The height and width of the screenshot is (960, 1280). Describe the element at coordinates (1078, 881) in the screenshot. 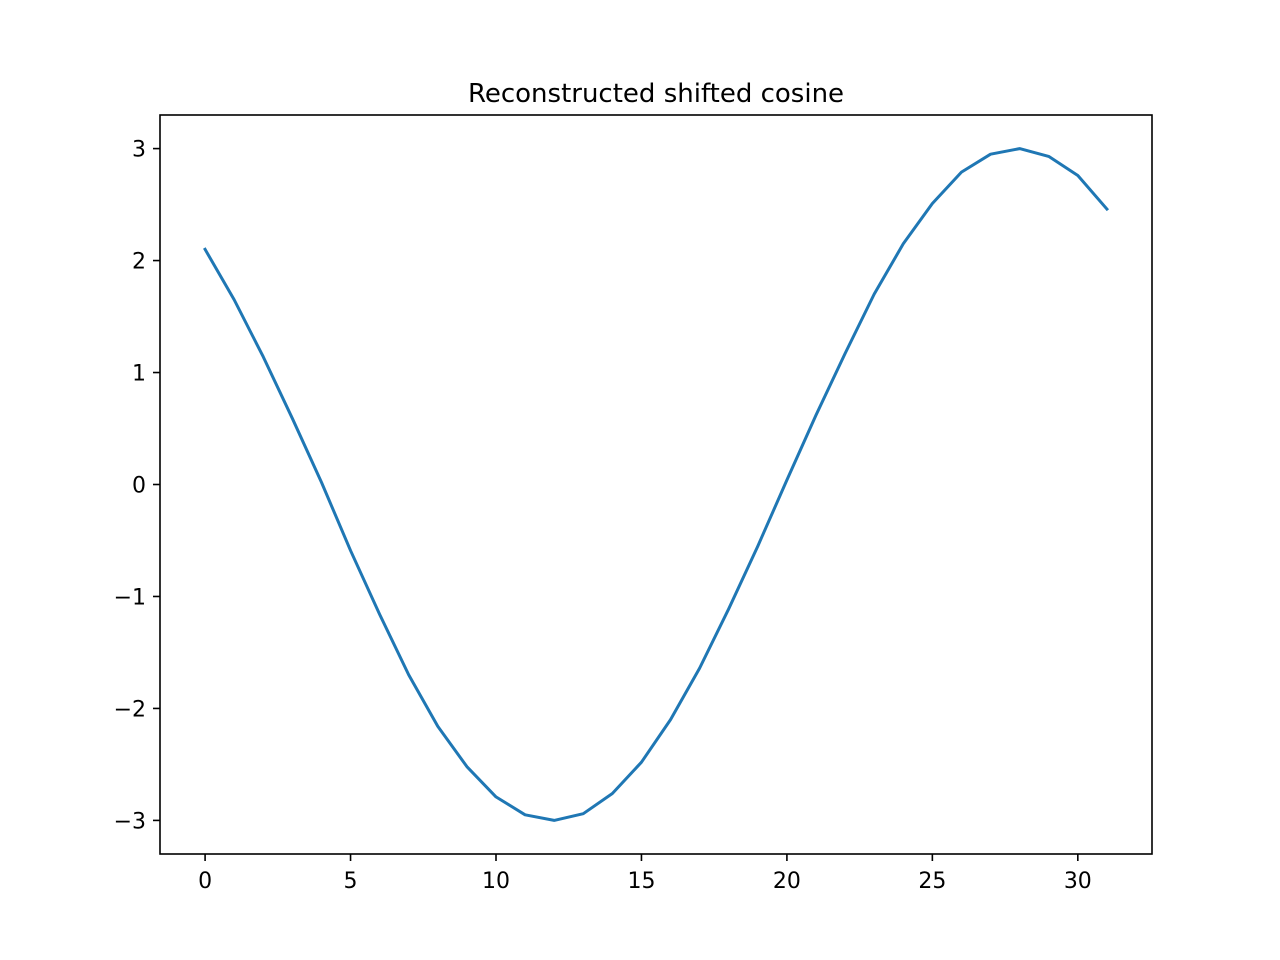

I see `x-tick-label: 30` at that location.